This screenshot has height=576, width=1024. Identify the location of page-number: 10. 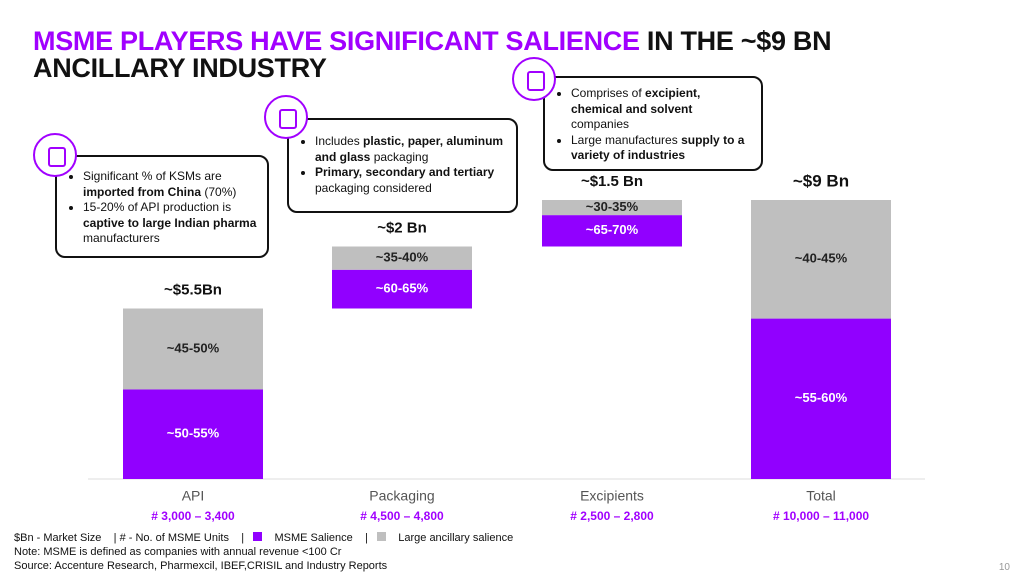
(1004, 567).